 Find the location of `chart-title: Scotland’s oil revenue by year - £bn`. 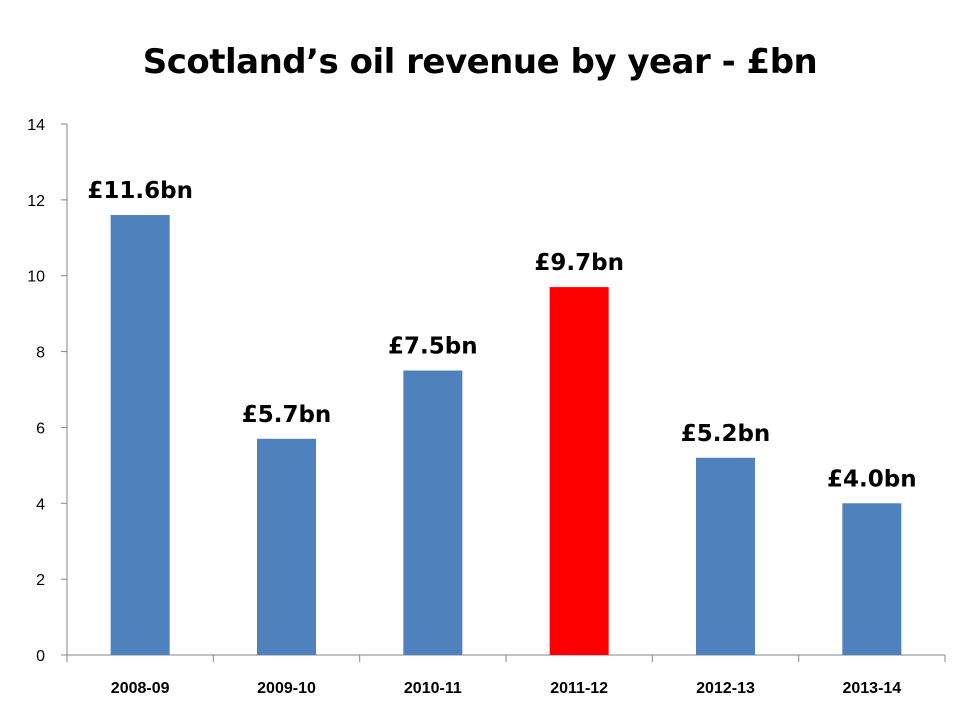

chart-title: Scotland’s oil revenue by year - £bn is located at coordinates (480, 62).